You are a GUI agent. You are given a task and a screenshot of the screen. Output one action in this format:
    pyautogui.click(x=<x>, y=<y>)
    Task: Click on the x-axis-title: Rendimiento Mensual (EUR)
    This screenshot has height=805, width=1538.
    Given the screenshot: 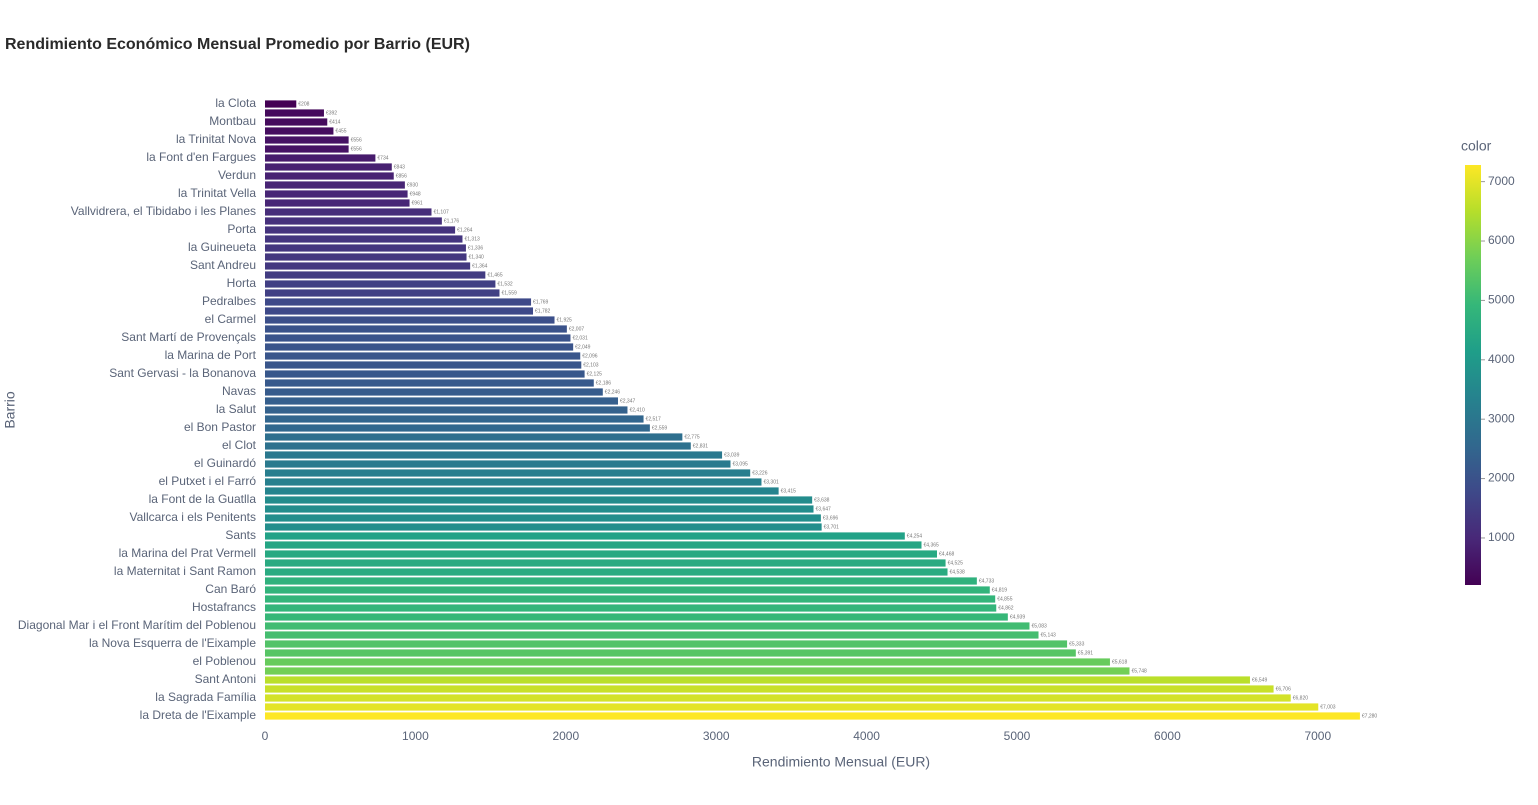 What is the action you would take?
    pyautogui.click(x=841, y=762)
    